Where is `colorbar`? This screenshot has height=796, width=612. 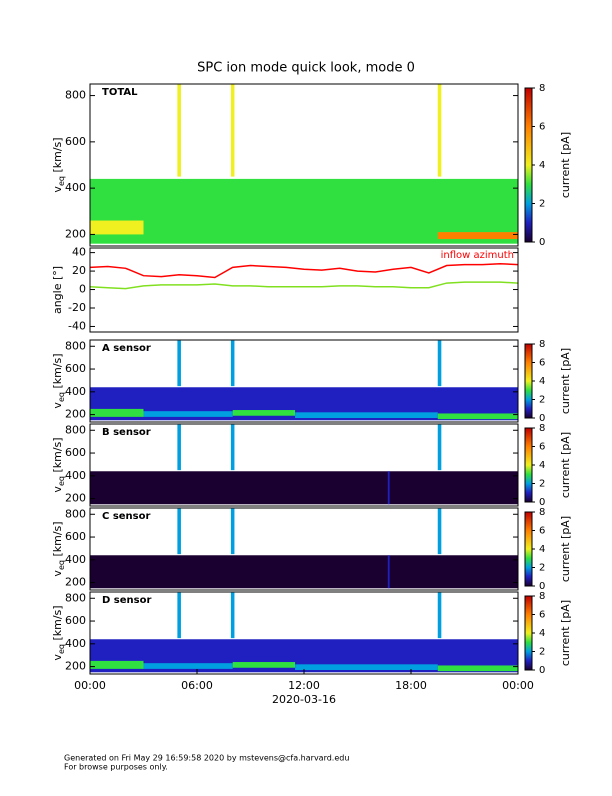 colorbar is located at coordinates (528, 549).